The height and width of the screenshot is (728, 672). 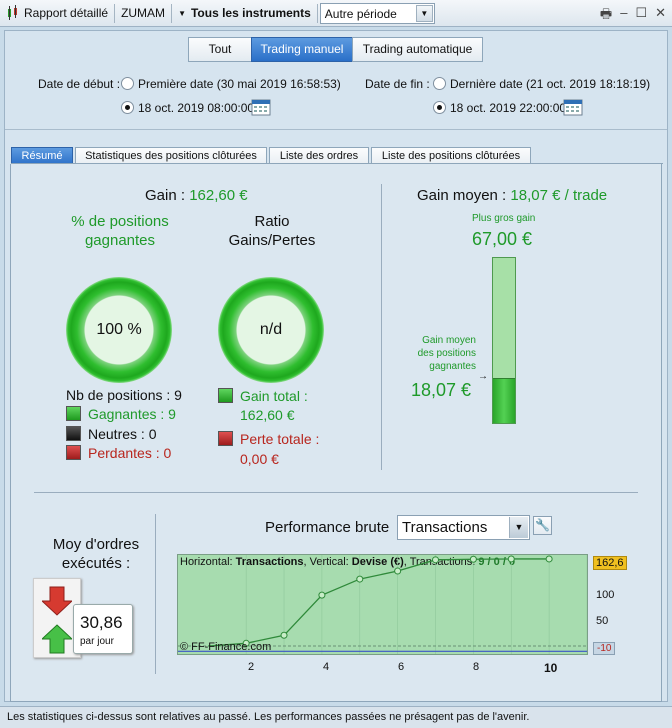 What do you see at coordinates (624, 12) in the screenshot?
I see `minimize-icon: –` at bounding box center [624, 12].